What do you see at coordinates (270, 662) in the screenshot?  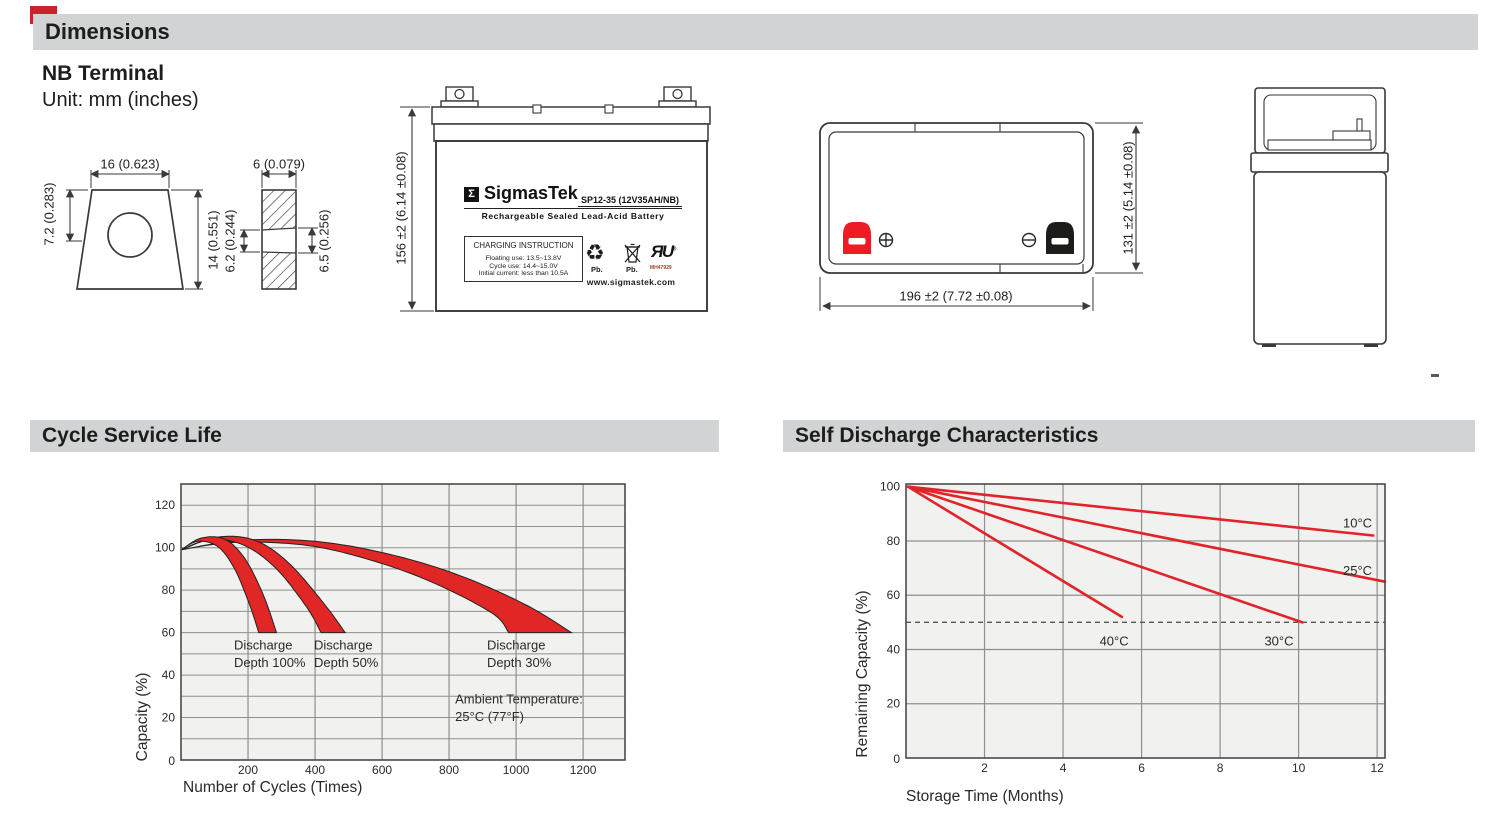 I see `chart-annotation: Depth 100%` at bounding box center [270, 662].